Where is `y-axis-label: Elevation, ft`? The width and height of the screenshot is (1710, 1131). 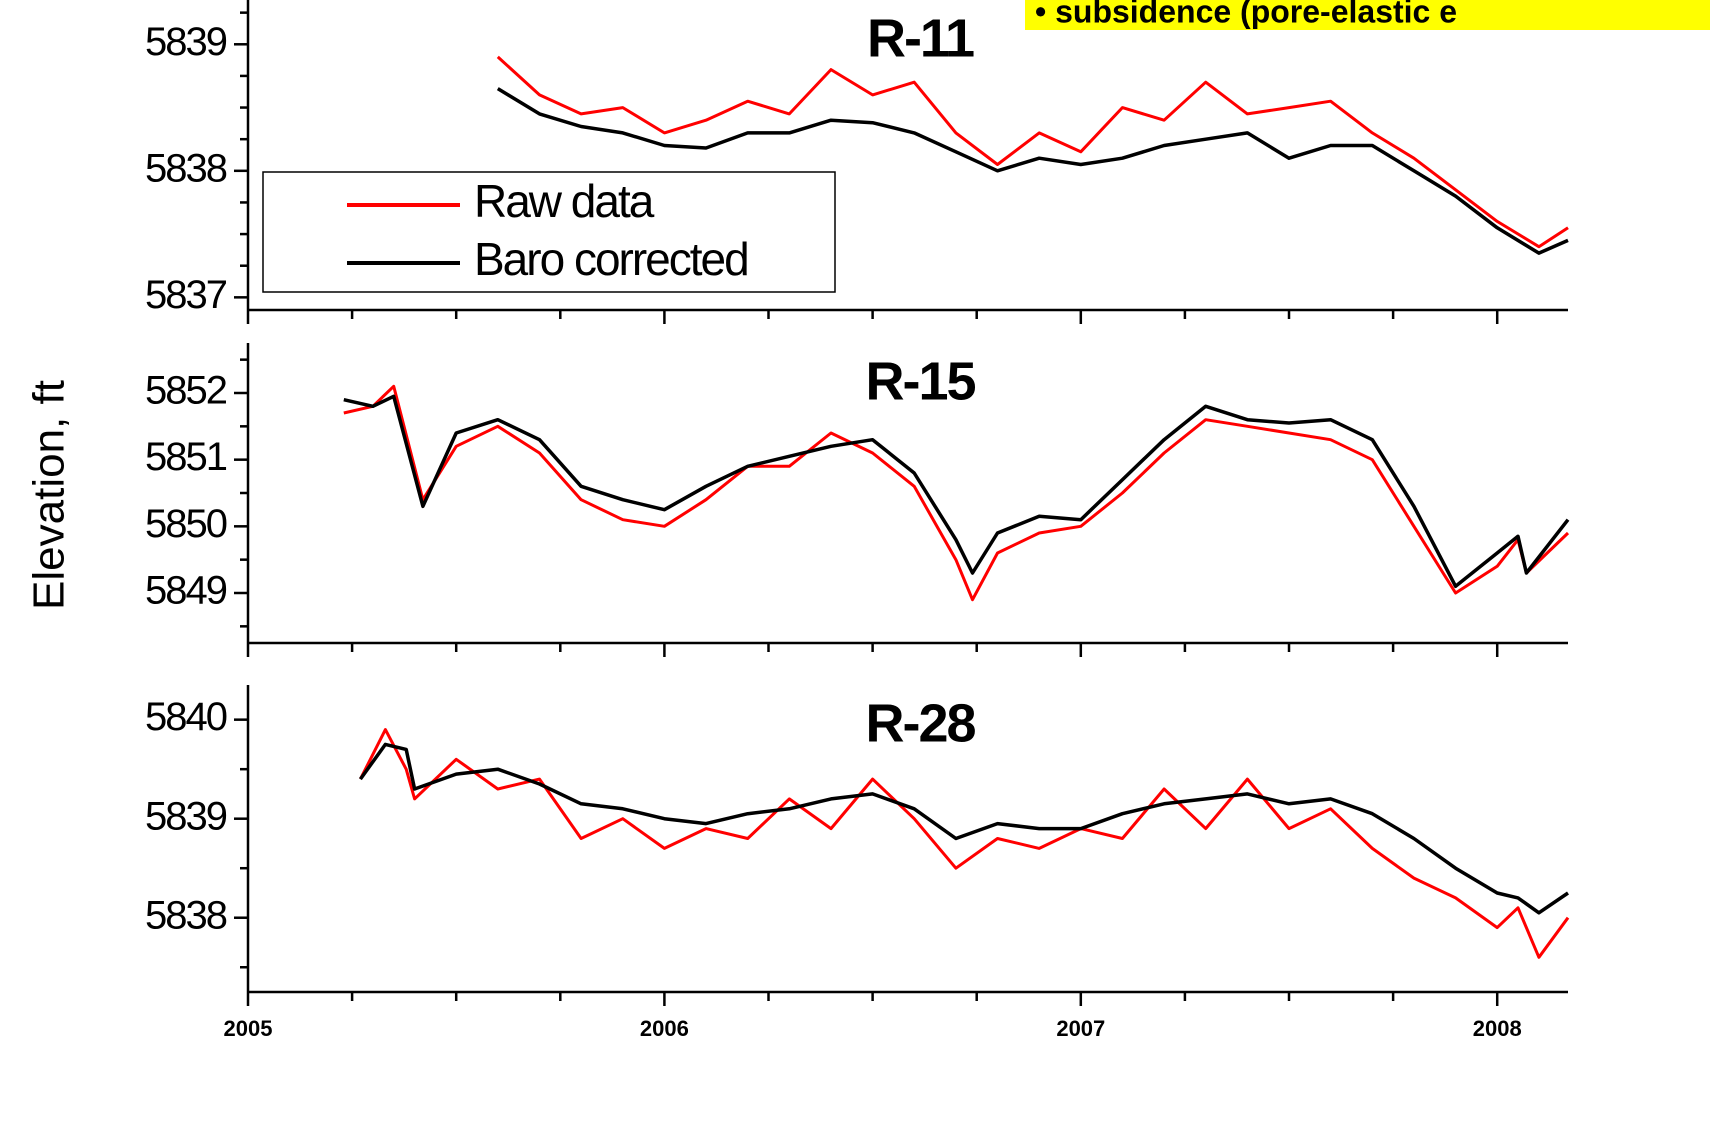
y-axis-label: Elevation, ft is located at coordinates (49, 495).